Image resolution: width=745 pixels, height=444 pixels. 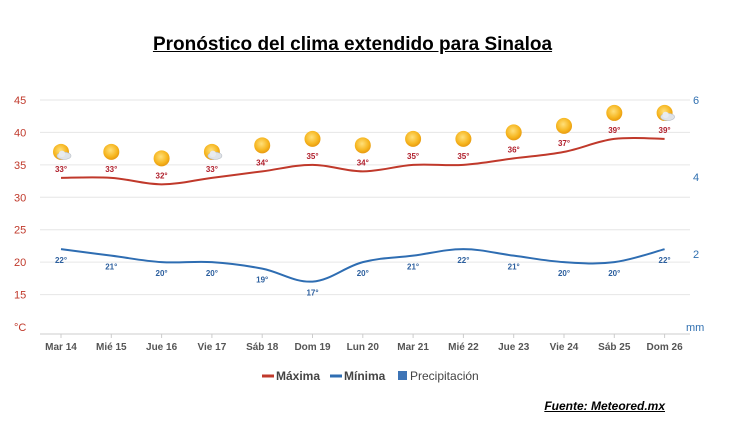 What do you see at coordinates (604, 406) in the screenshot?
I see `source-credit: Fuente: Meteored.mx` at bounding box center [604, 406].